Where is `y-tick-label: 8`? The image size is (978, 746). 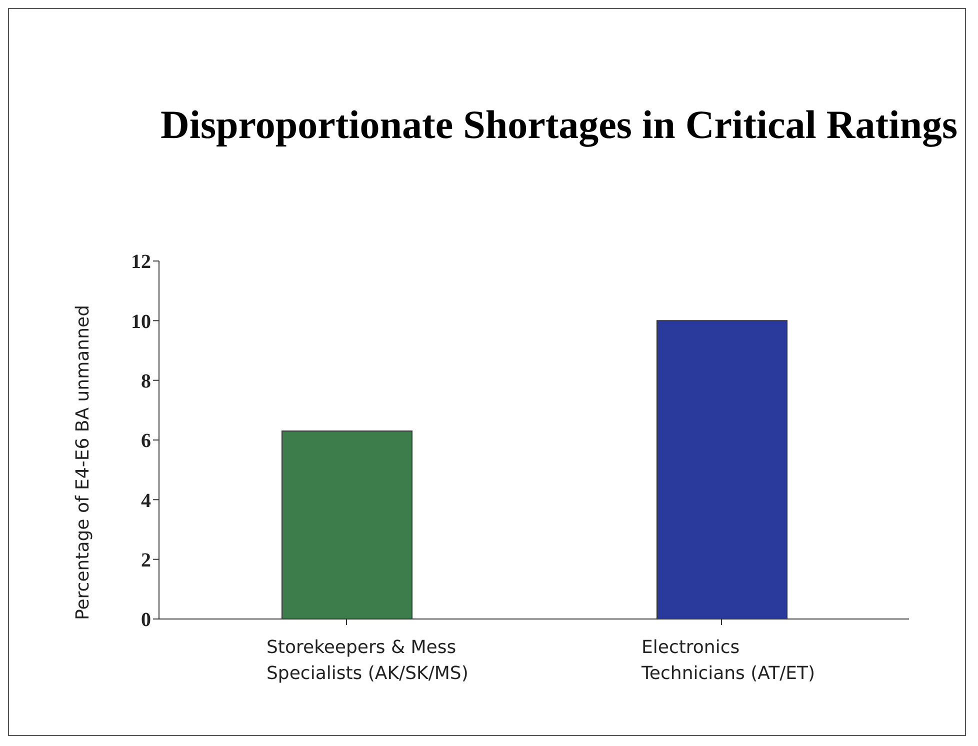
y-tick-label: 8 is located at coordinates (146, 381).